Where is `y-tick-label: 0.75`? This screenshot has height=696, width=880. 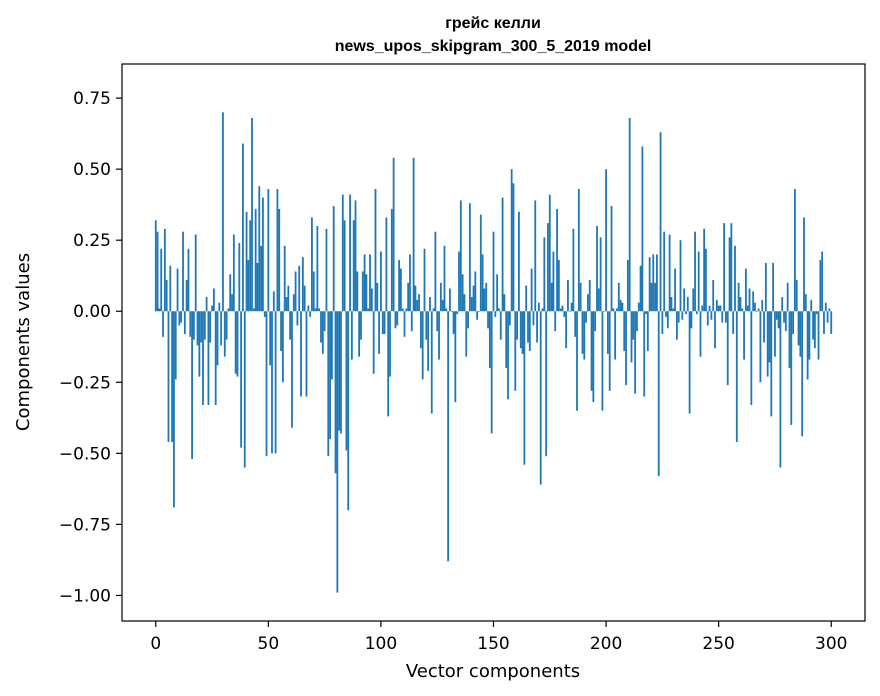 y-tick-label: 0.75 is located at coordinates (92, 99).